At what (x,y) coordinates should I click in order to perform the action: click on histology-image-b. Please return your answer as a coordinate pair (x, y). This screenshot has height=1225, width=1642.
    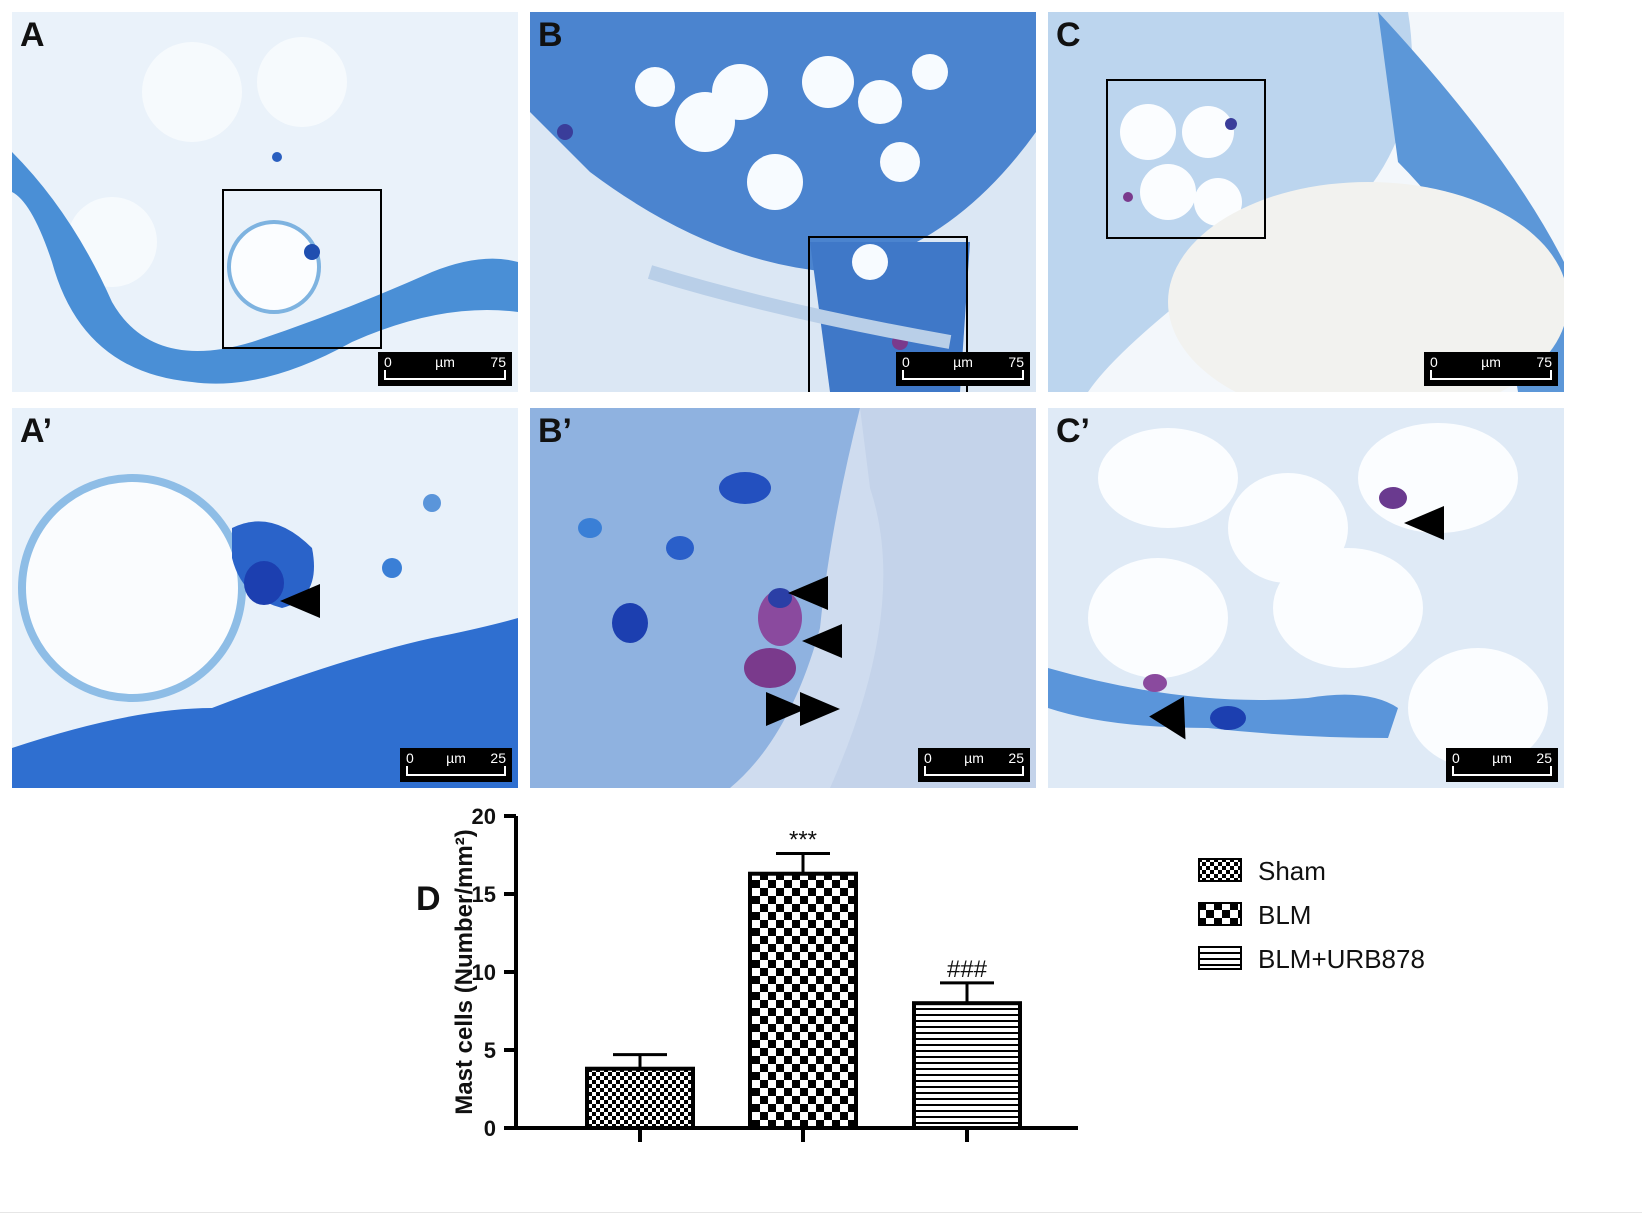
    Looking at the image, I should click on (783, 202).